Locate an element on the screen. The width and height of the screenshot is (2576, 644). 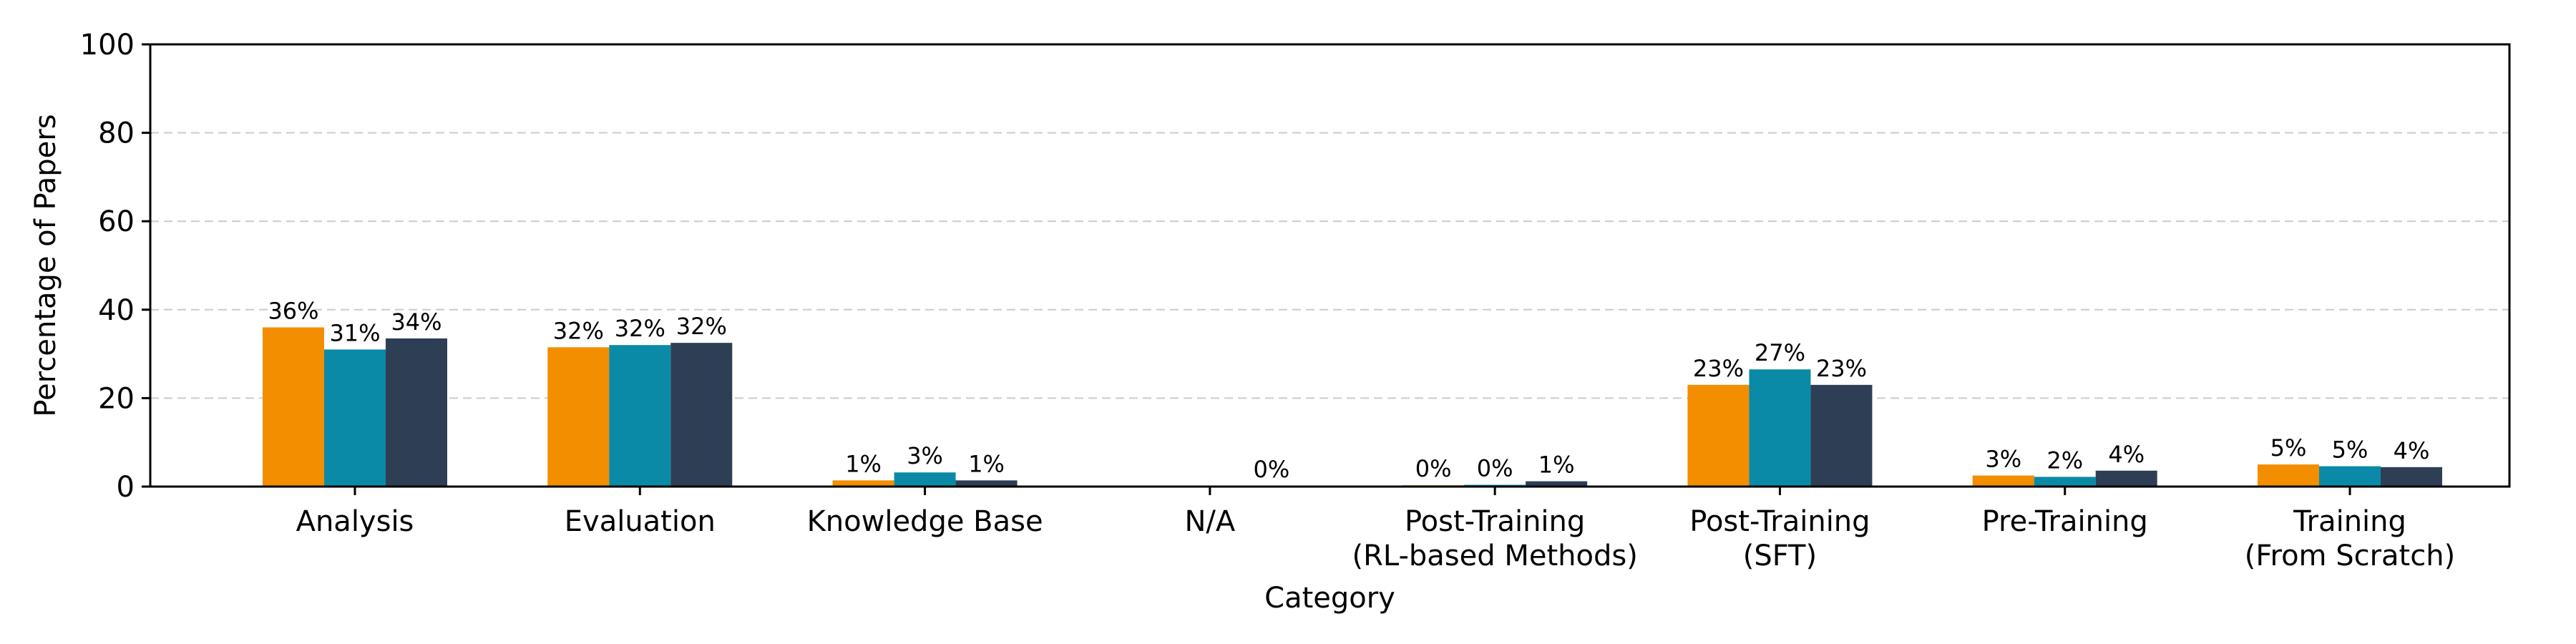
data-label: 2% is located at coordinates (2064, 460).